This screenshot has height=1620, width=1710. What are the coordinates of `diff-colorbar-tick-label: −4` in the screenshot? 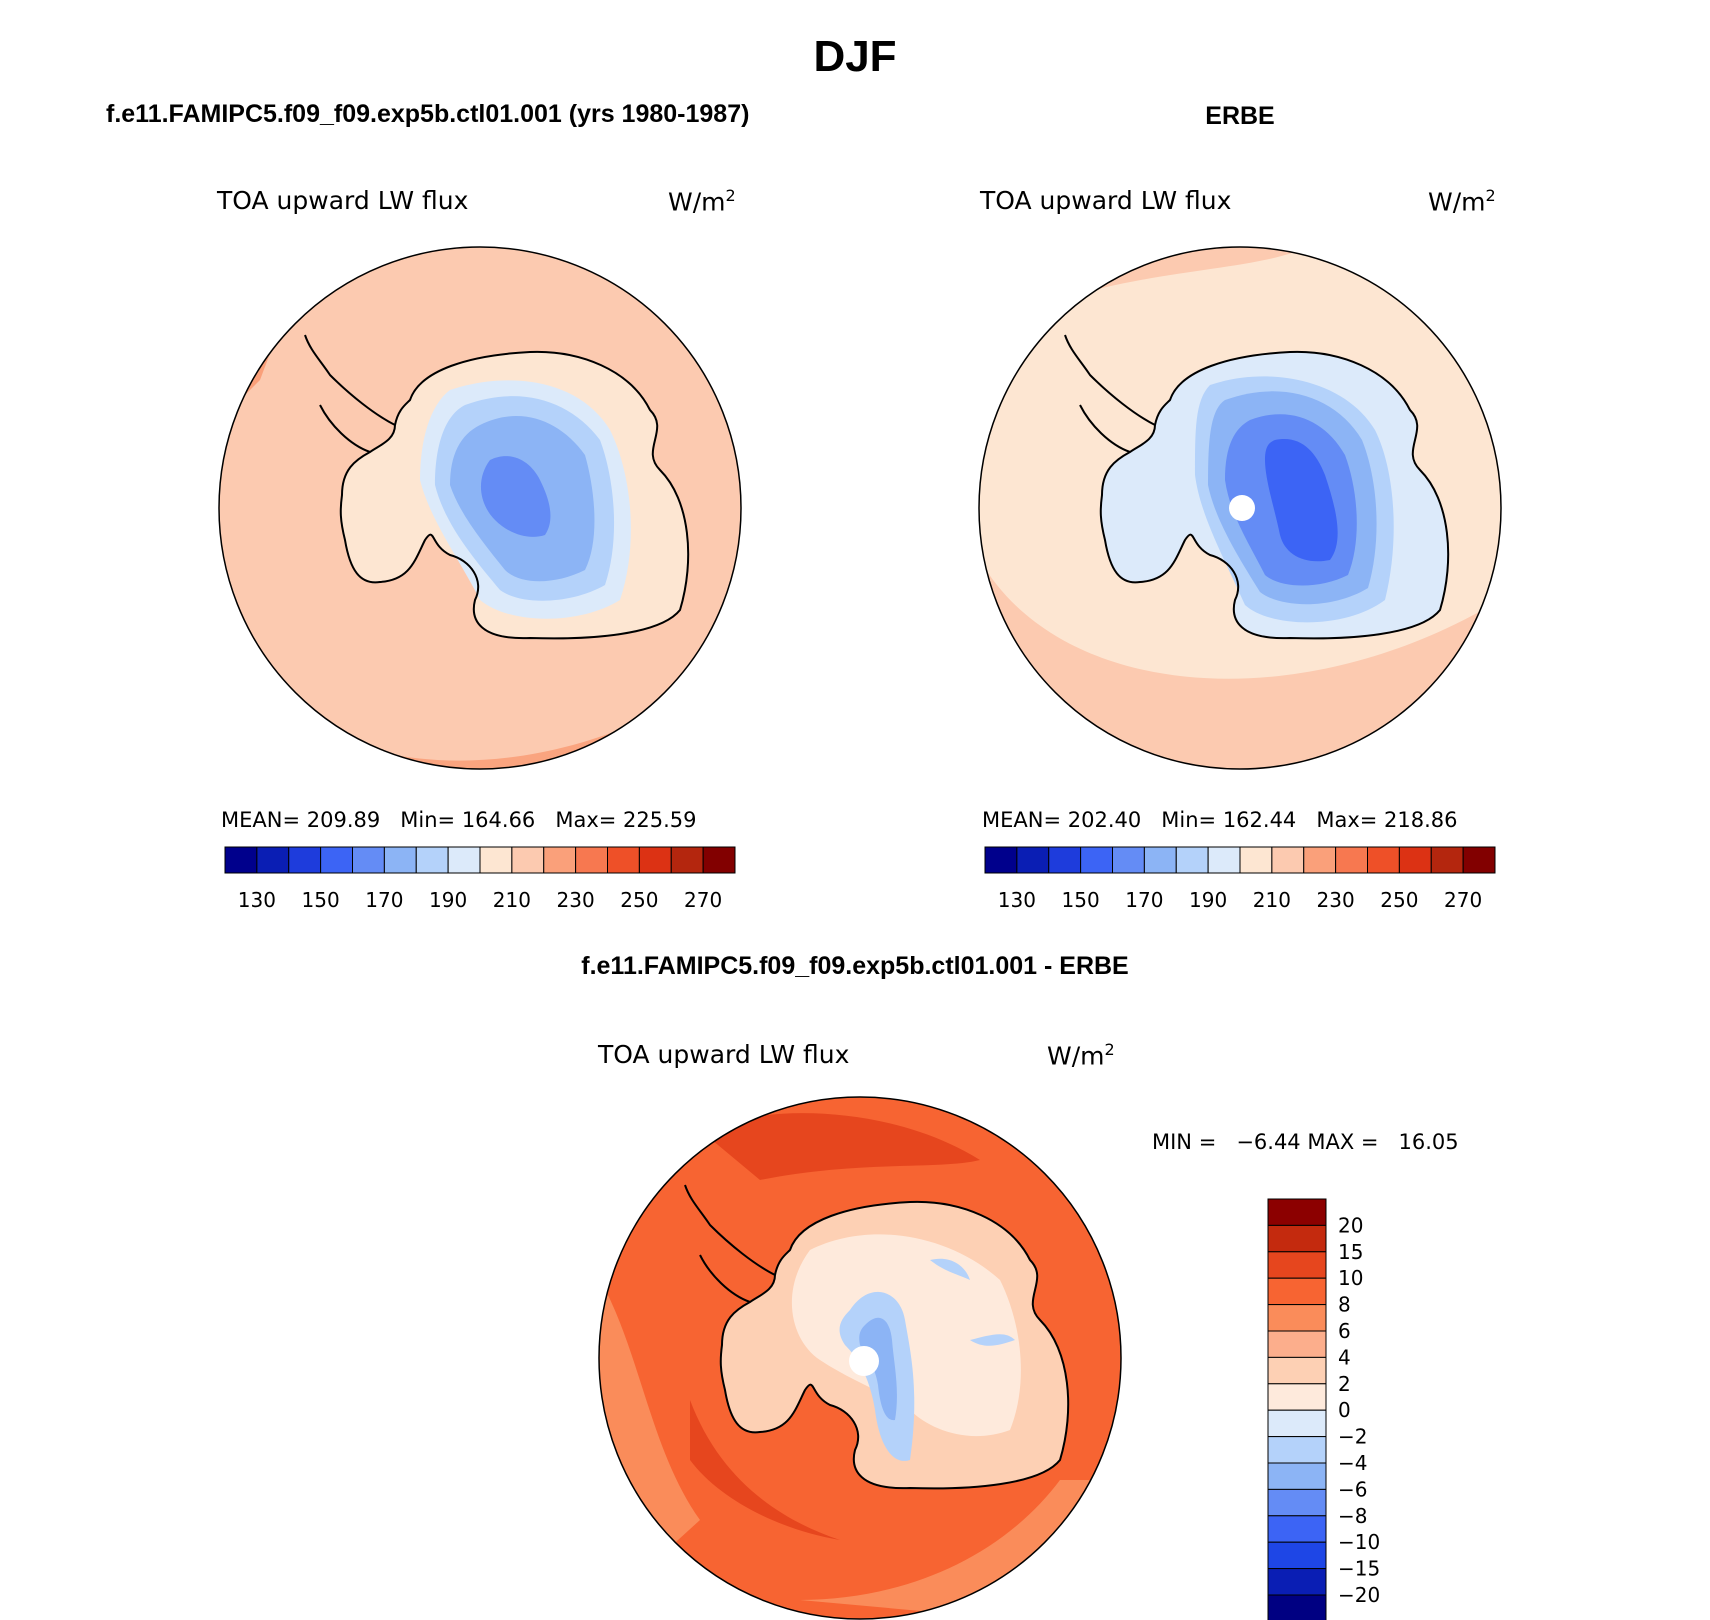 It's located at (1352, 1463).